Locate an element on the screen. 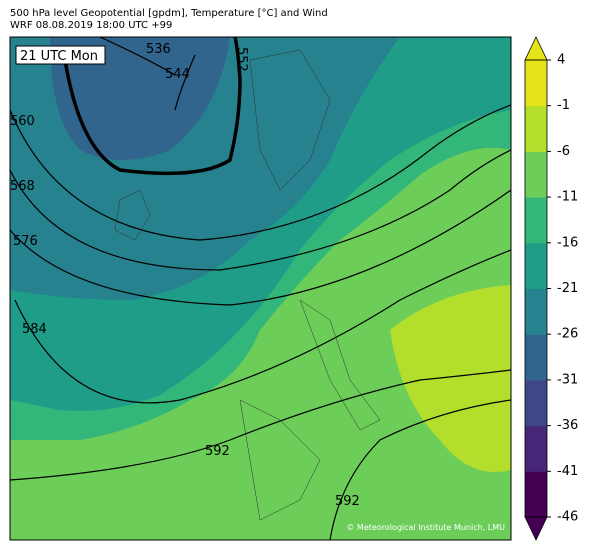 This screenshot has height=556, width=599. contour-label: 584 is located at coordinates (34, 329).